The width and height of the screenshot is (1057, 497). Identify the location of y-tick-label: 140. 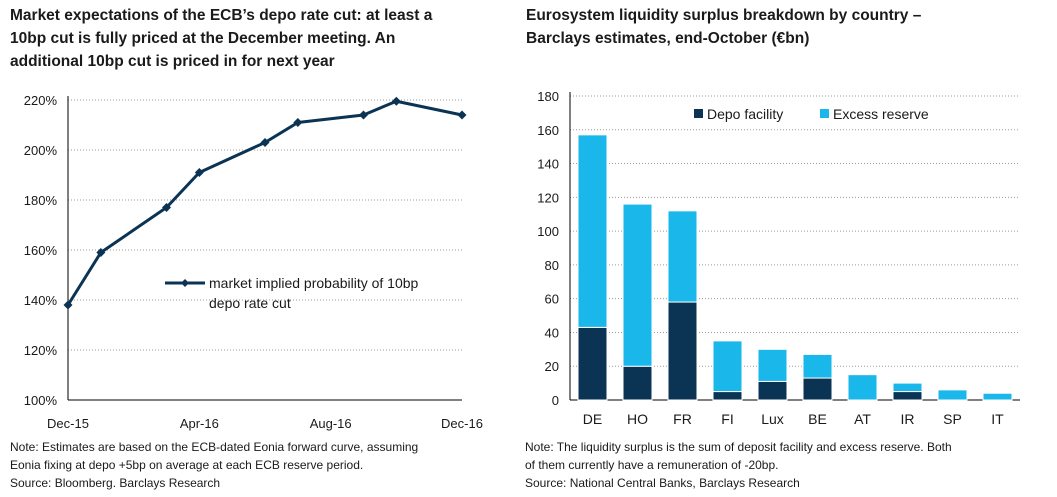
(548, 164).